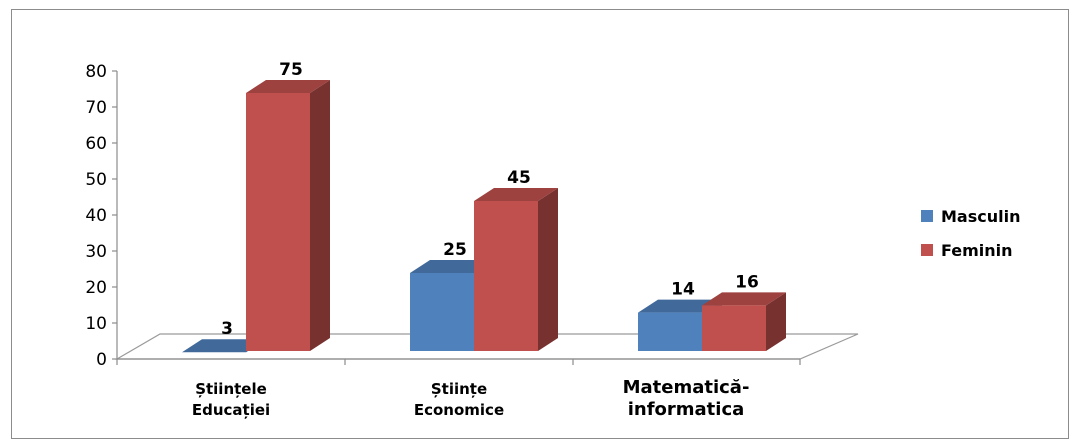 This screenshot has height=447, width=1076. What do you see at coordinates (519, 178) in the screenshot?
I see `data-label: 45` at bounding box center [519, 178].